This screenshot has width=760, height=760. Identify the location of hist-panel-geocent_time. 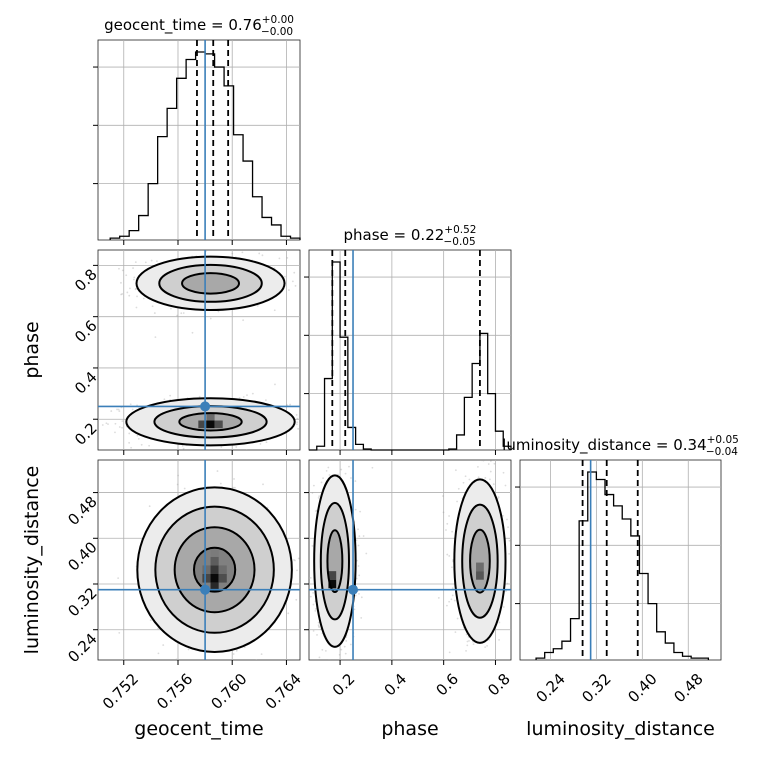
(197, 142).